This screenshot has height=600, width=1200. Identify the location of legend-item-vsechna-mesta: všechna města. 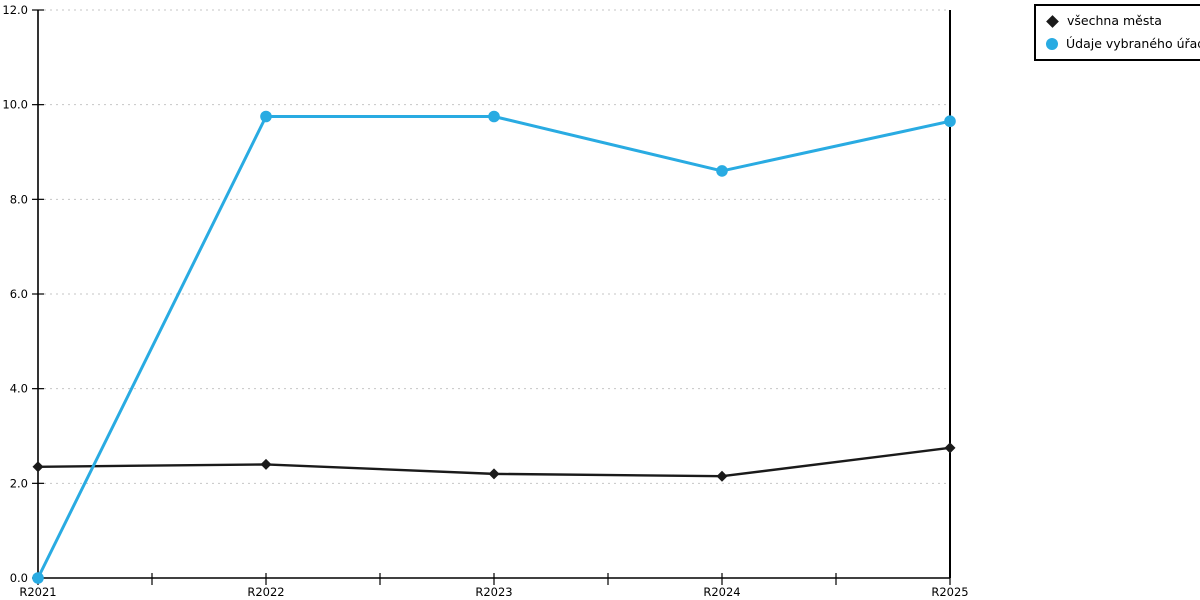
(1123, 20).